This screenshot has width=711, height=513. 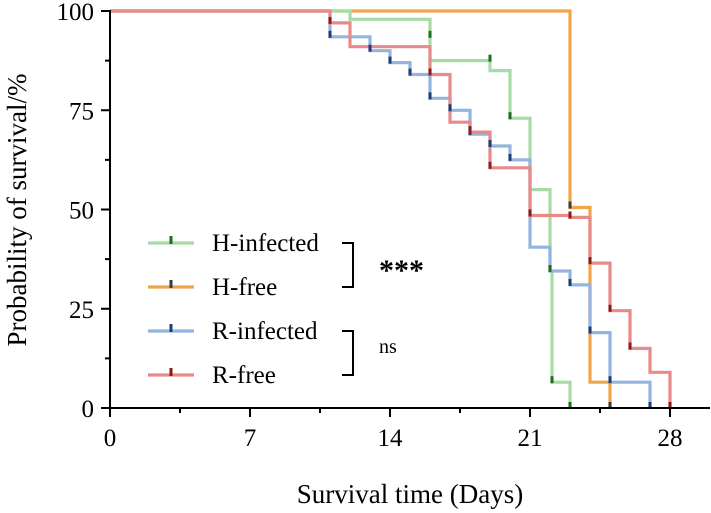 What do you see at coordinates (391, 438) in the screenshot?
I see `x-tick-label-14: 14` at bounding box center [391, 438].